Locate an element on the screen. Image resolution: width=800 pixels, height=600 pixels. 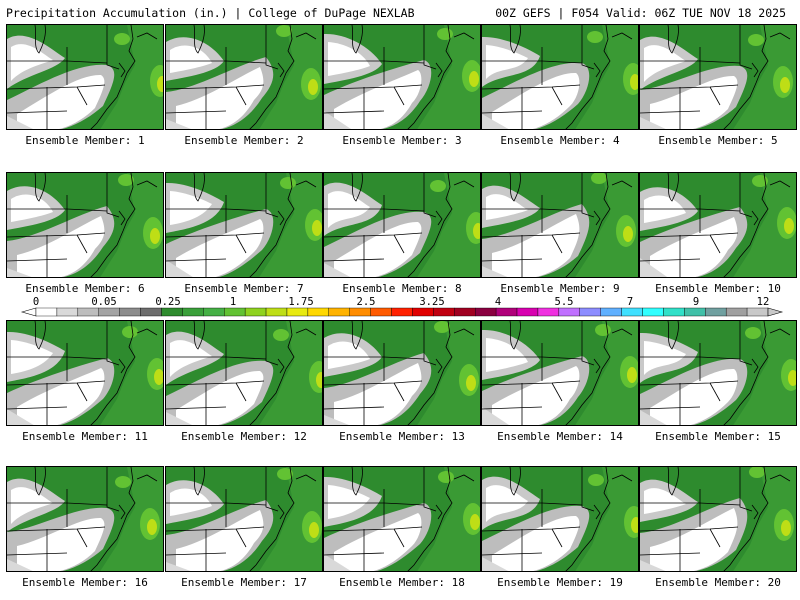
ensemble-panel: Ensemble Member: 4 is located at coordinates (560, 88).